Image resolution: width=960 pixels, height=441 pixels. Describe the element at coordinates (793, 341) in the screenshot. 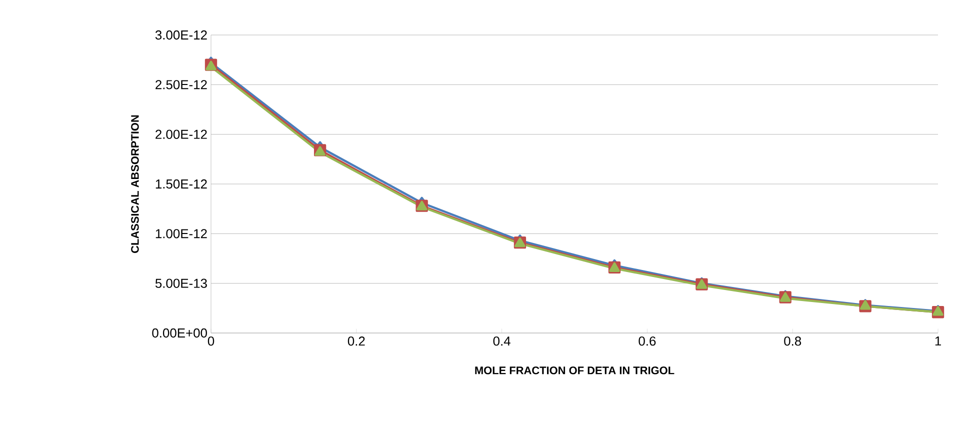

I see `x-tick-label: 0.8` at that location.